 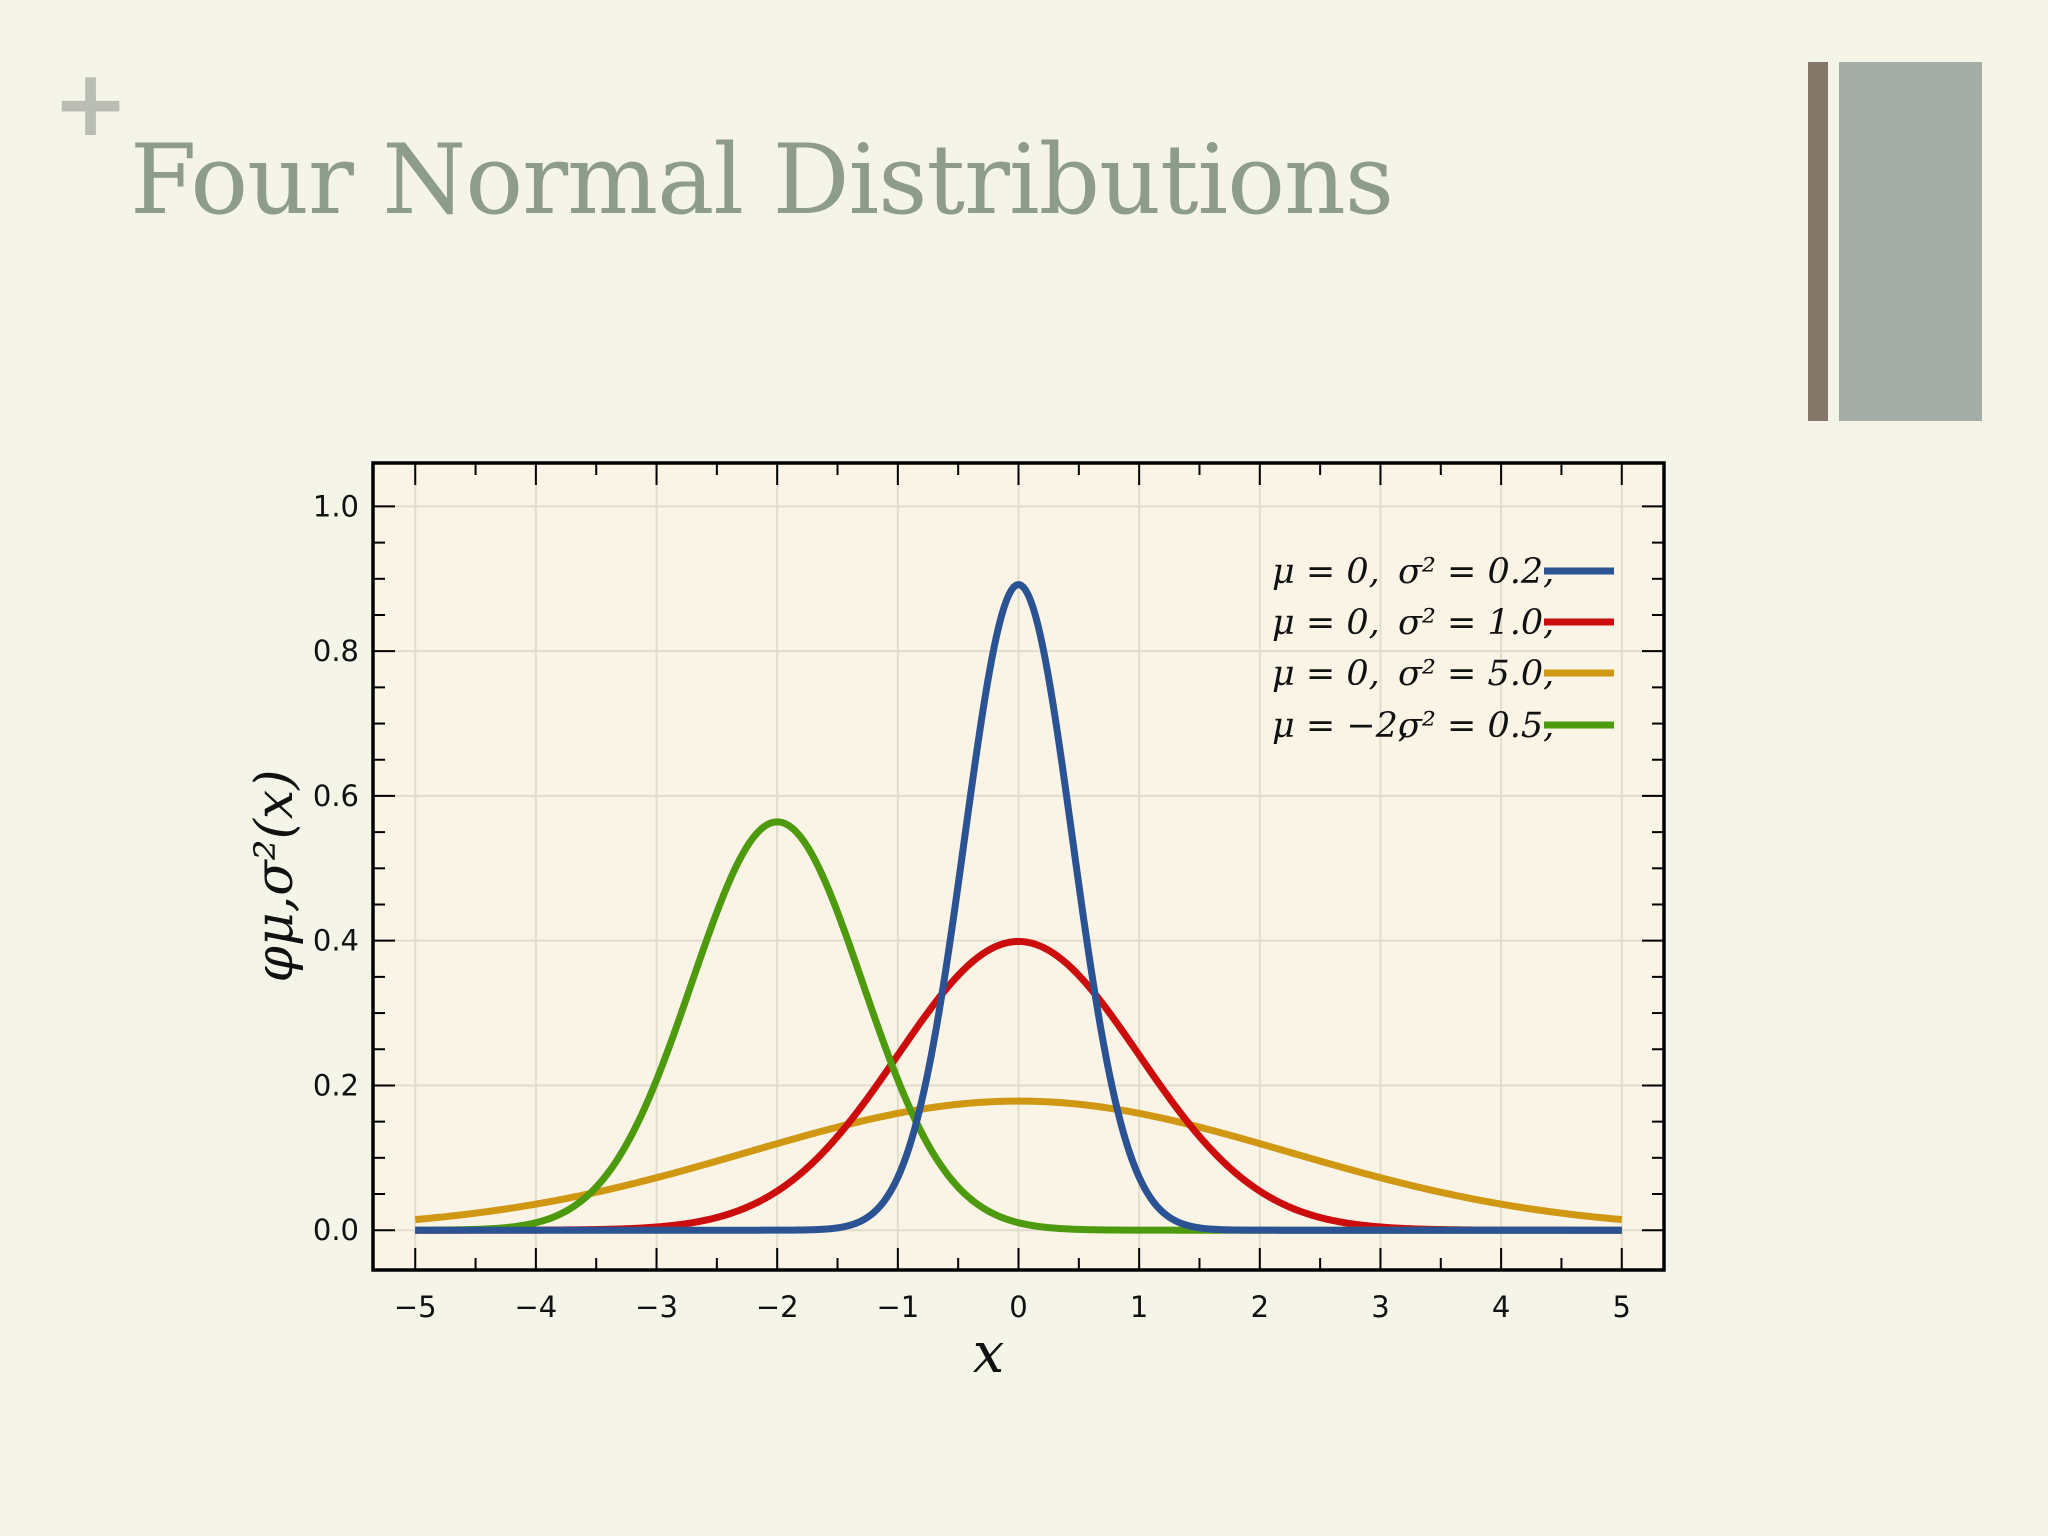 What do you see at coordinates (897, 1307) in the screenshot?
I see `x-tick-label: −1` at bounding box center [897, 1307].